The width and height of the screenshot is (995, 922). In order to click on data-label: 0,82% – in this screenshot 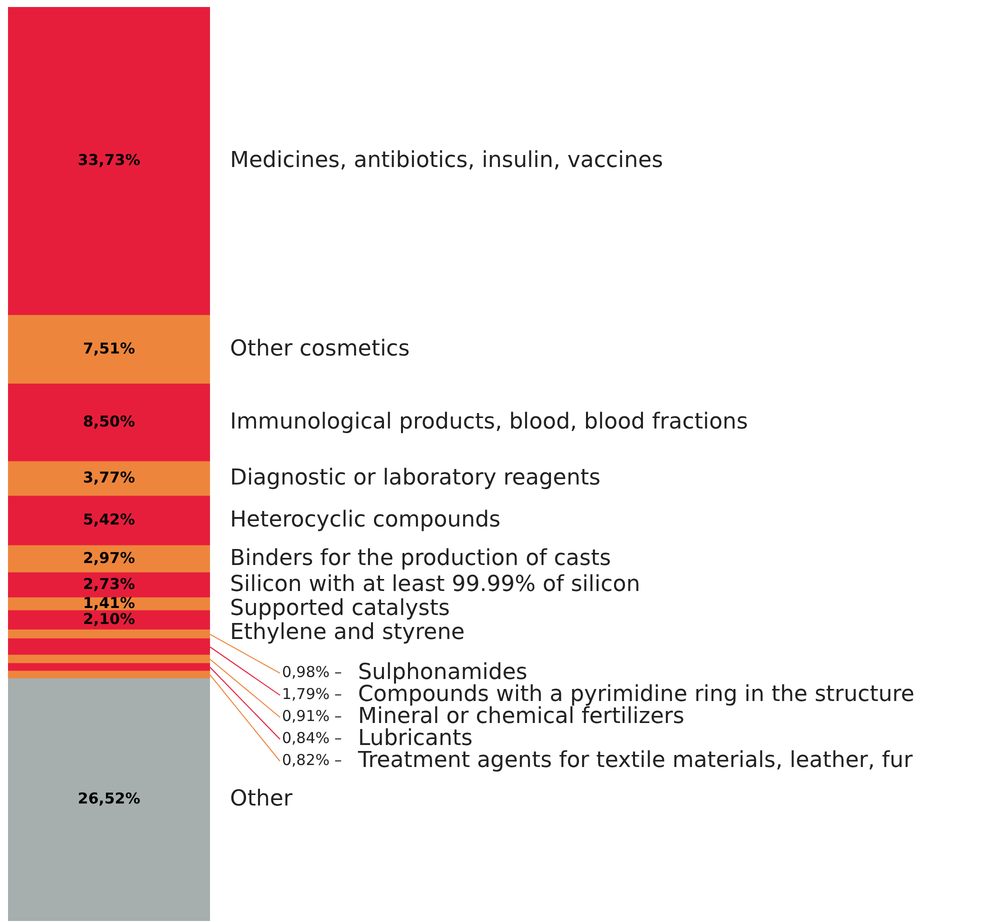, I will do `click(312, 760)`.